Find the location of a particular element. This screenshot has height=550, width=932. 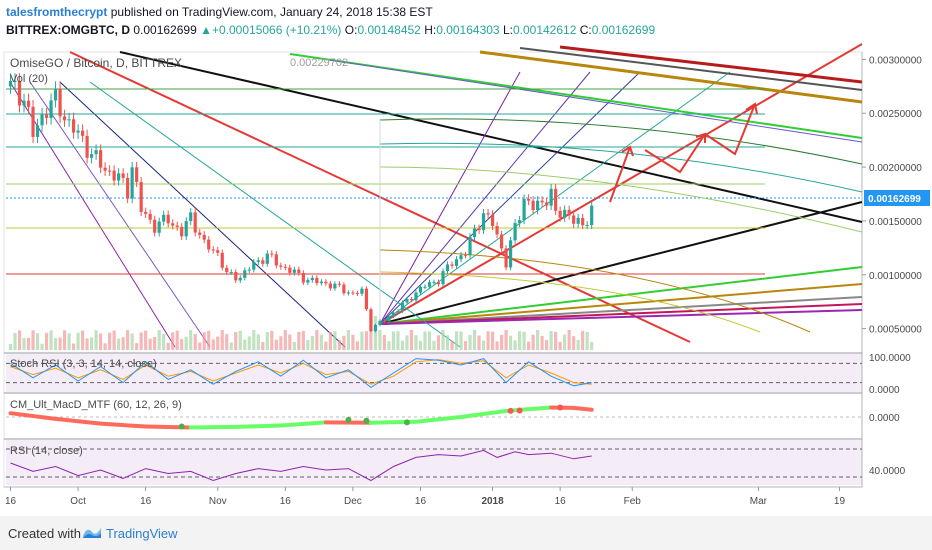

stoch-k-line is located at coordinates (301, 373).